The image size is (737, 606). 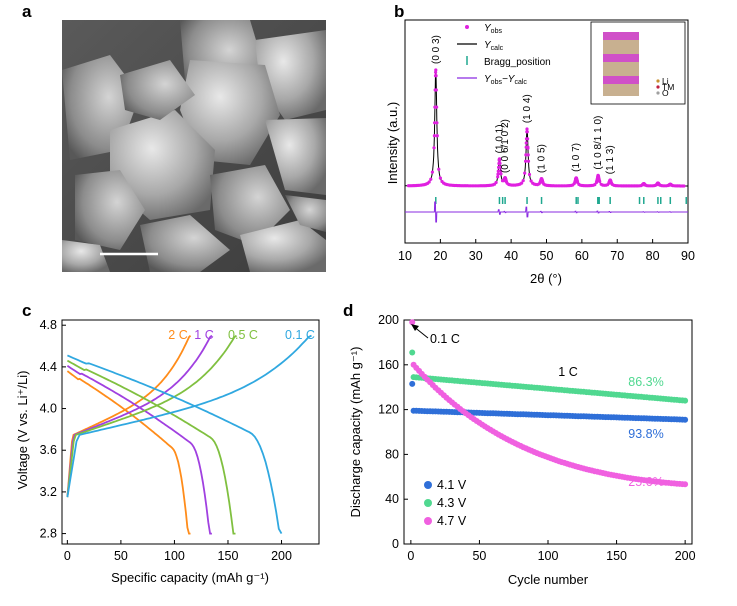 I want to click on xrd-legend-label: Ycalc, so click(x=494, y=46).